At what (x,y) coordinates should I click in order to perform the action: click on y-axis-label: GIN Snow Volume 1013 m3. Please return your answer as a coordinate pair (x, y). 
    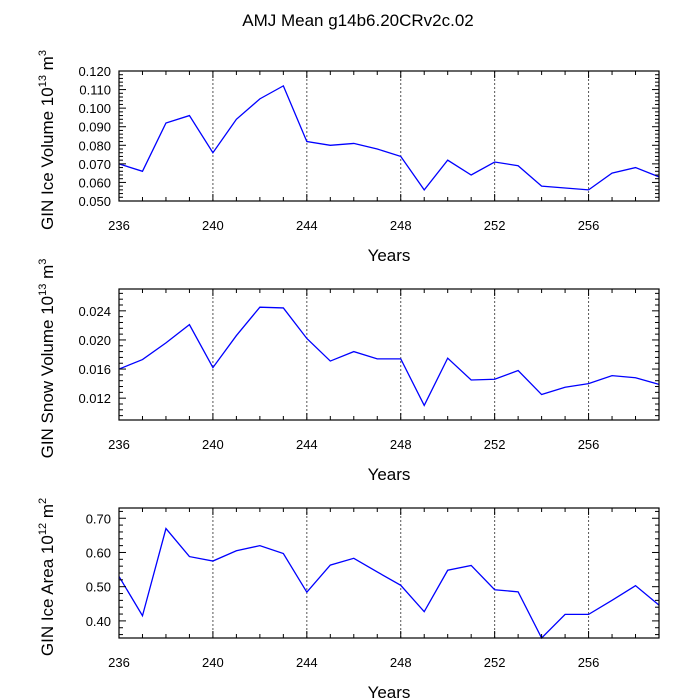
    Looking at the image, I should click on (47, 359).